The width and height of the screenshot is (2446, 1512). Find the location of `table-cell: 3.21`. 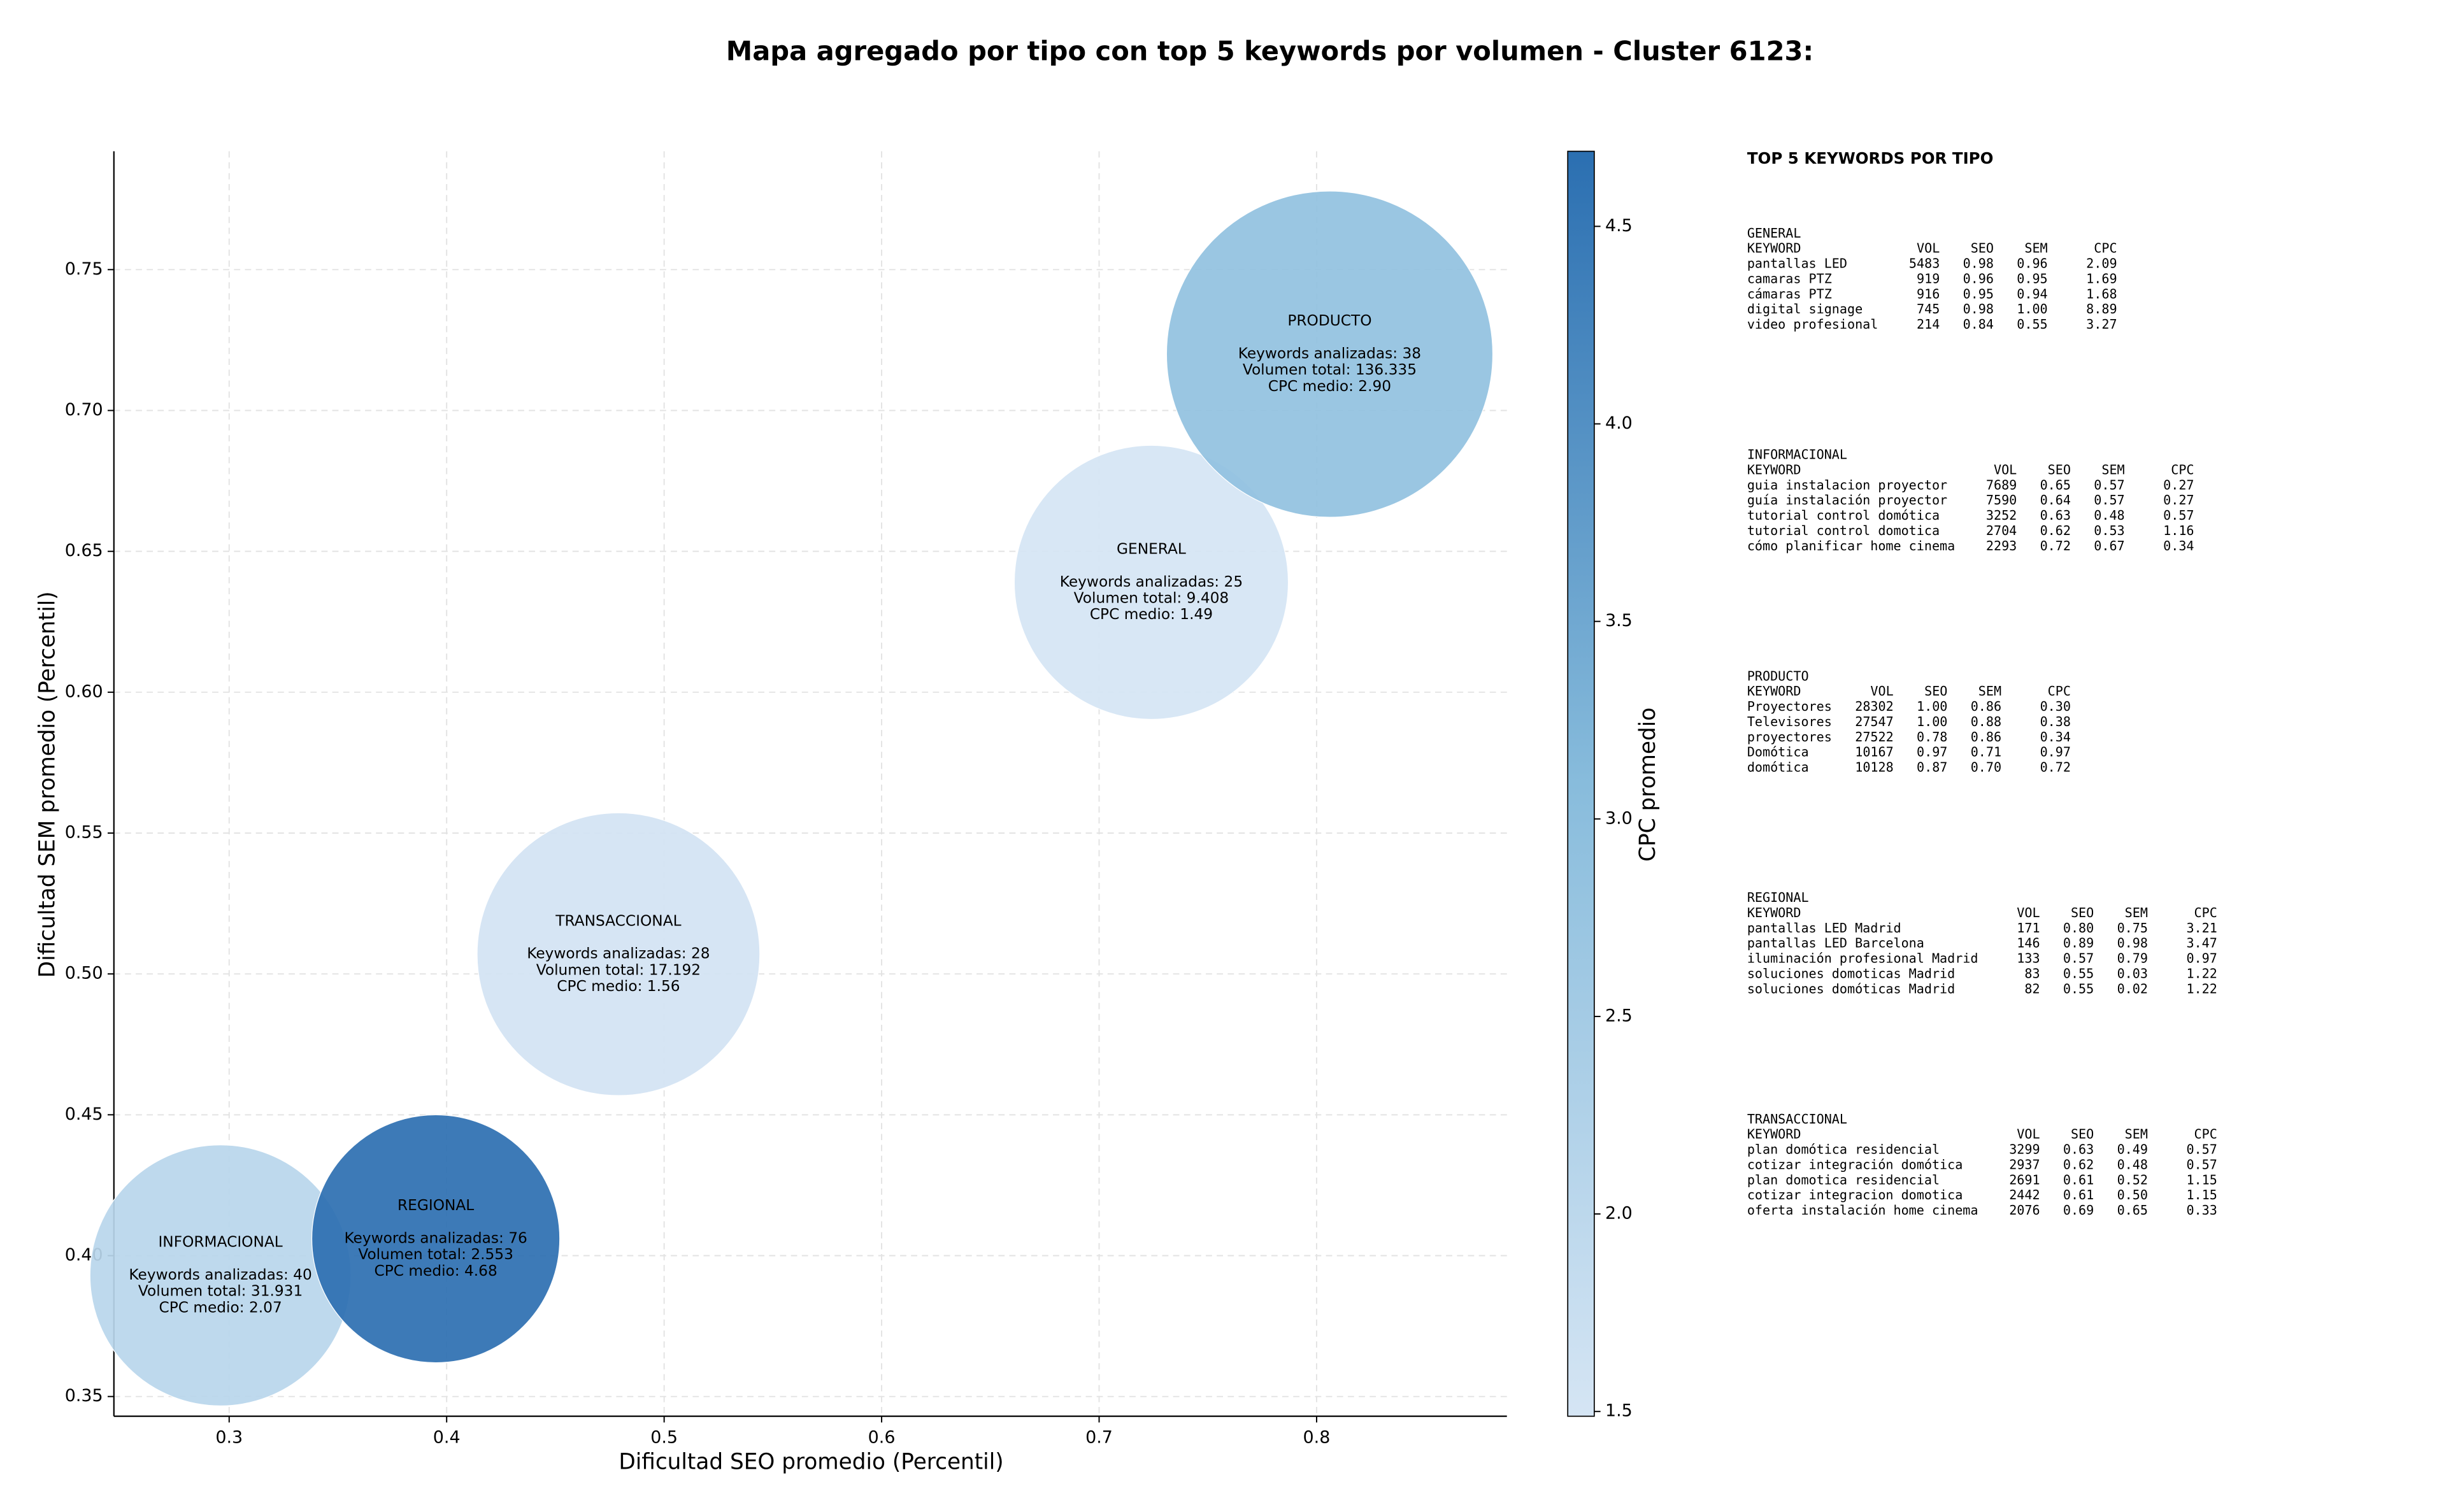

table-cell: 3.21 is located at coordinates (2201, 928).